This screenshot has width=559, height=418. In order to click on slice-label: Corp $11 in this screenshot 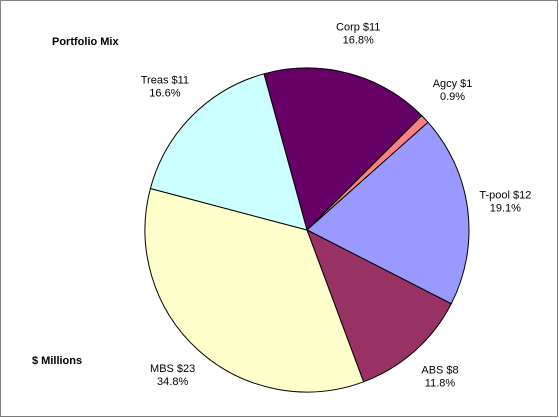, I will do `click(358, 28)`.